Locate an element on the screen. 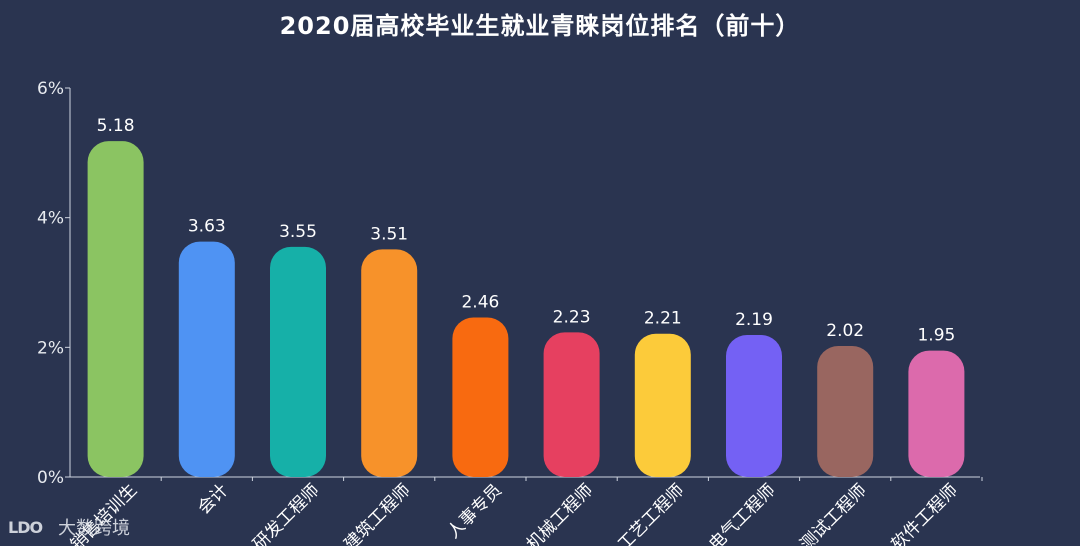 Image resolution: width=1080 pixels, height=546 pixels. data-label: 3.55 is located at coordinates (298, 232).